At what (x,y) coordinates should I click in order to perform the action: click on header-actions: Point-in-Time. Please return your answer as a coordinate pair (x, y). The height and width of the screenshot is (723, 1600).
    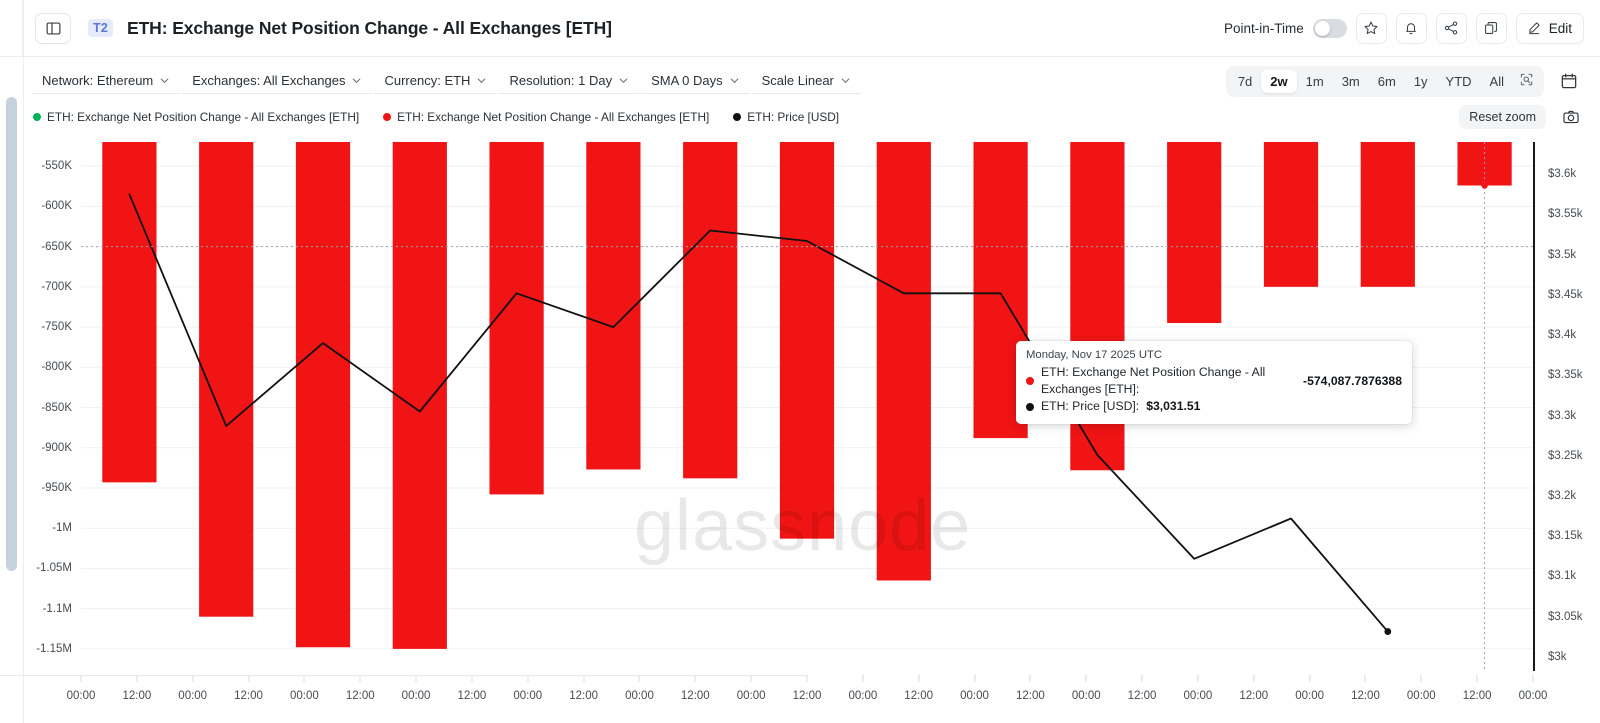
    Looking at the image, I should click on (1412, 28).